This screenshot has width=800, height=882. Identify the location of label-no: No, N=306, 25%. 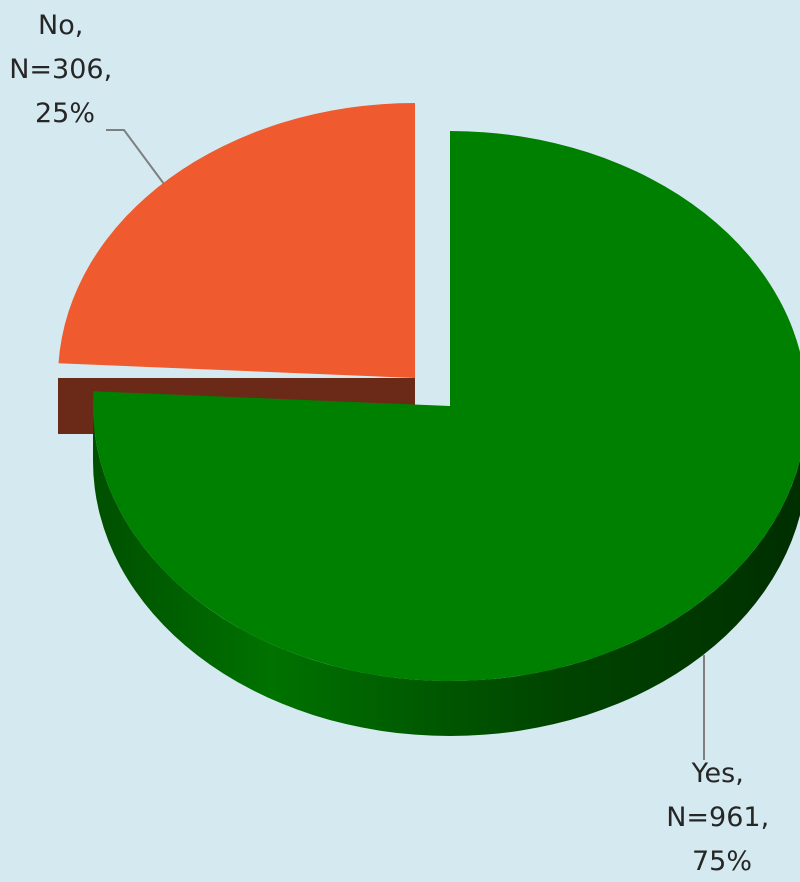
(65, 69).